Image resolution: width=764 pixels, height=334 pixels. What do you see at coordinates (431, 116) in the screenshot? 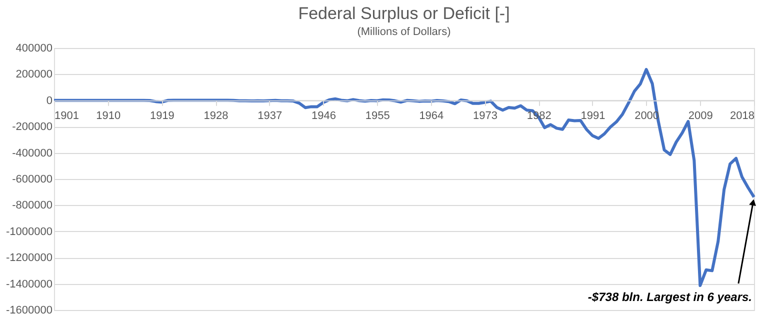
I see `x-tick-label: 1964` at bounding box center [431, 116].